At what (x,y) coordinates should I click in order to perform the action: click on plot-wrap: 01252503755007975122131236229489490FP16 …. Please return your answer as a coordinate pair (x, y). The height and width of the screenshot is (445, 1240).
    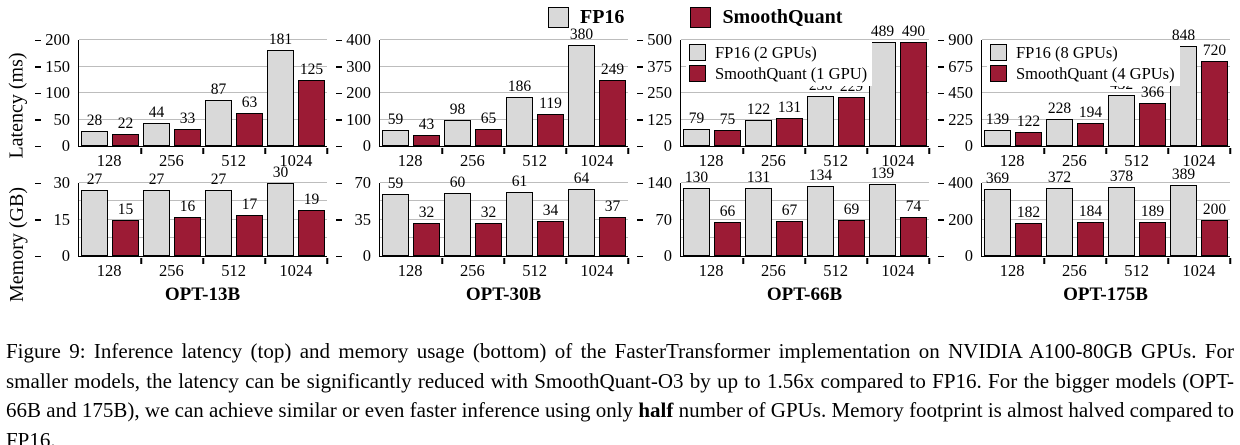
    Looking at the image, I should click on (783, 89).